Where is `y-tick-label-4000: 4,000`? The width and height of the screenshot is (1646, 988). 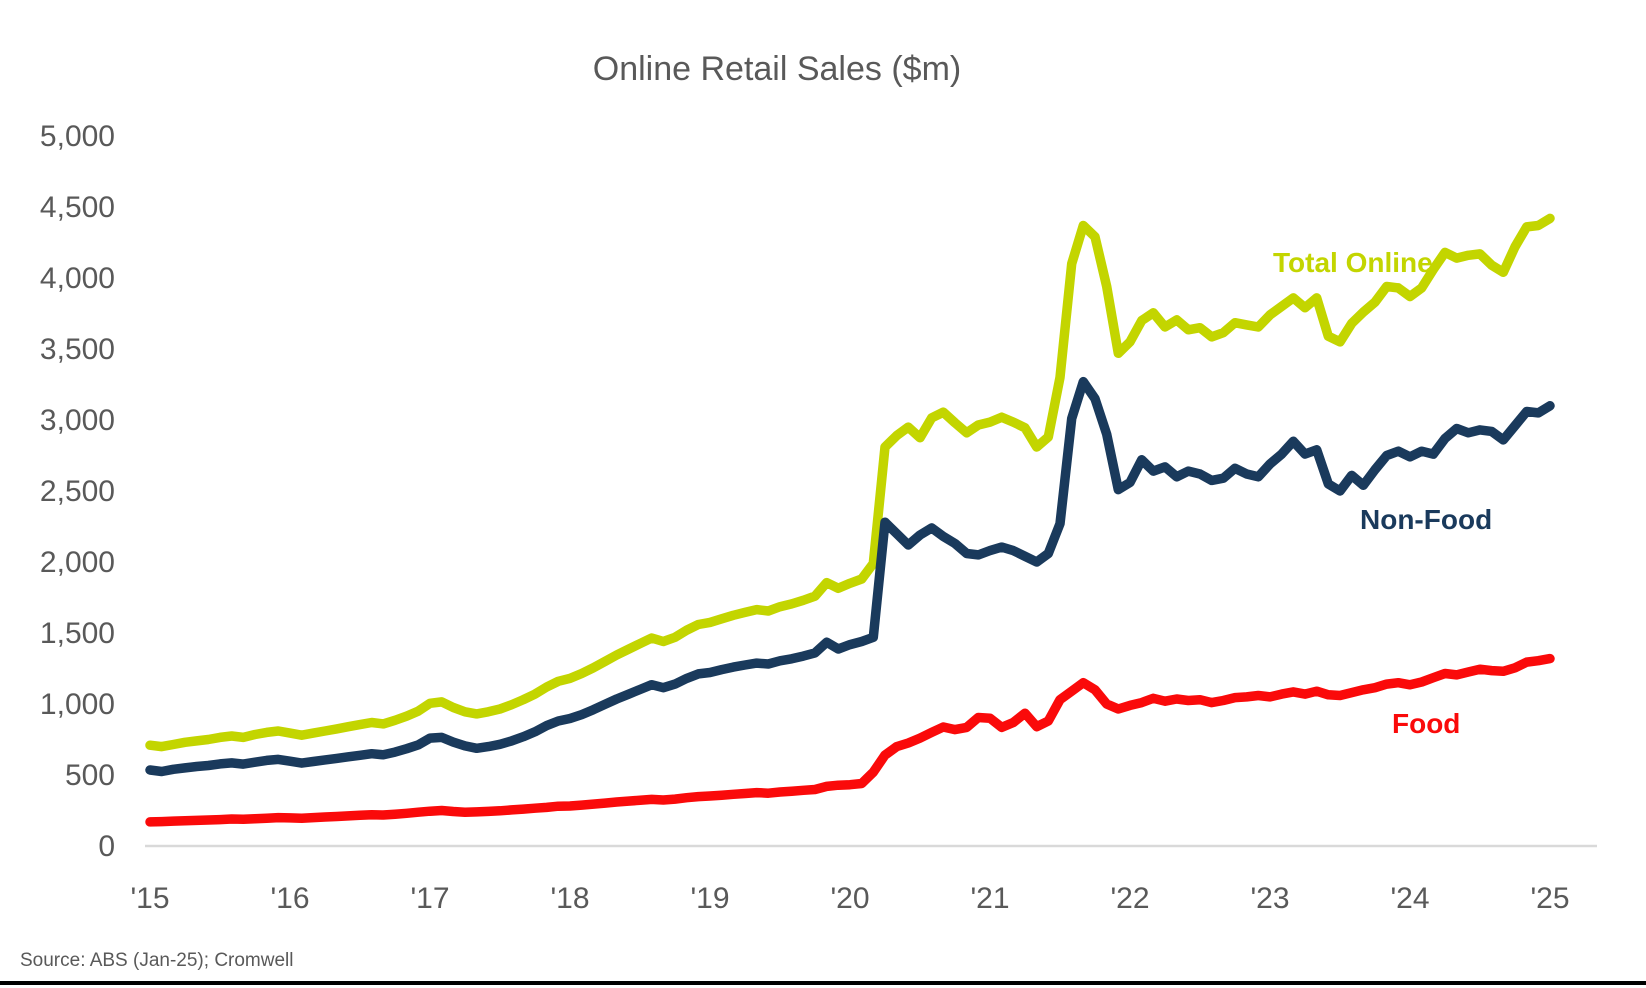 y-tick-label-4000: 4,000 is located at coordinates (77, 278).